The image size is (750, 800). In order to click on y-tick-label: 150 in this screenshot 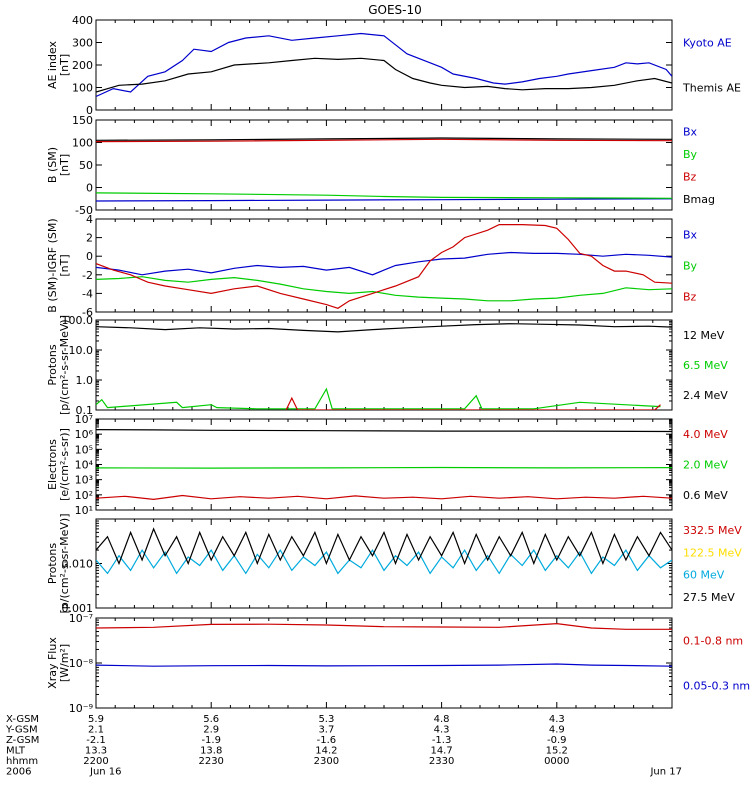, I will do `click(82, 120)`.